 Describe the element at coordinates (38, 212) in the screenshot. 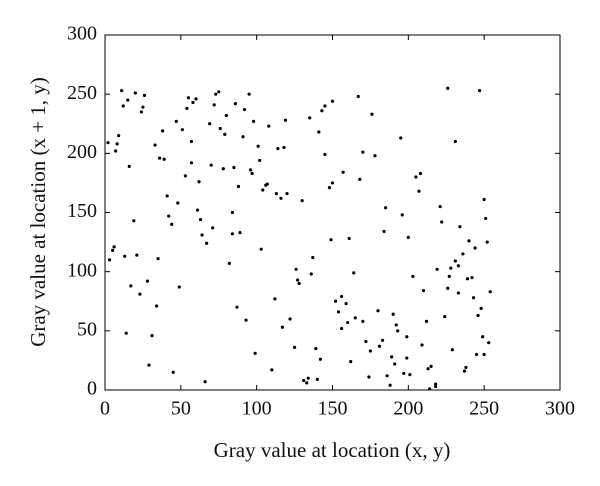

I see `y-axis-title: Gray value at location (x + 1, y)` at that location.